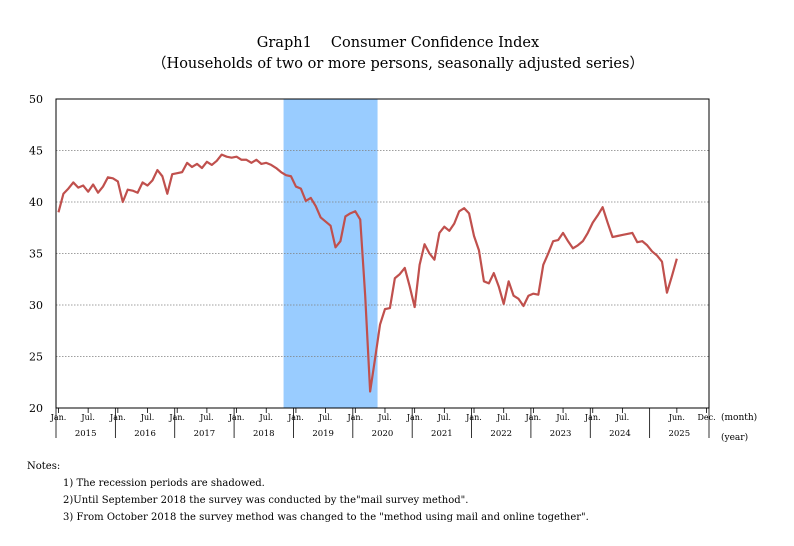 The width and height of the screenshot is (794, 546). Describe the element at coordinates (398, 43) in the screenshot. I see `chart-title: Graph1 Consumer Confidence Index` at that location.